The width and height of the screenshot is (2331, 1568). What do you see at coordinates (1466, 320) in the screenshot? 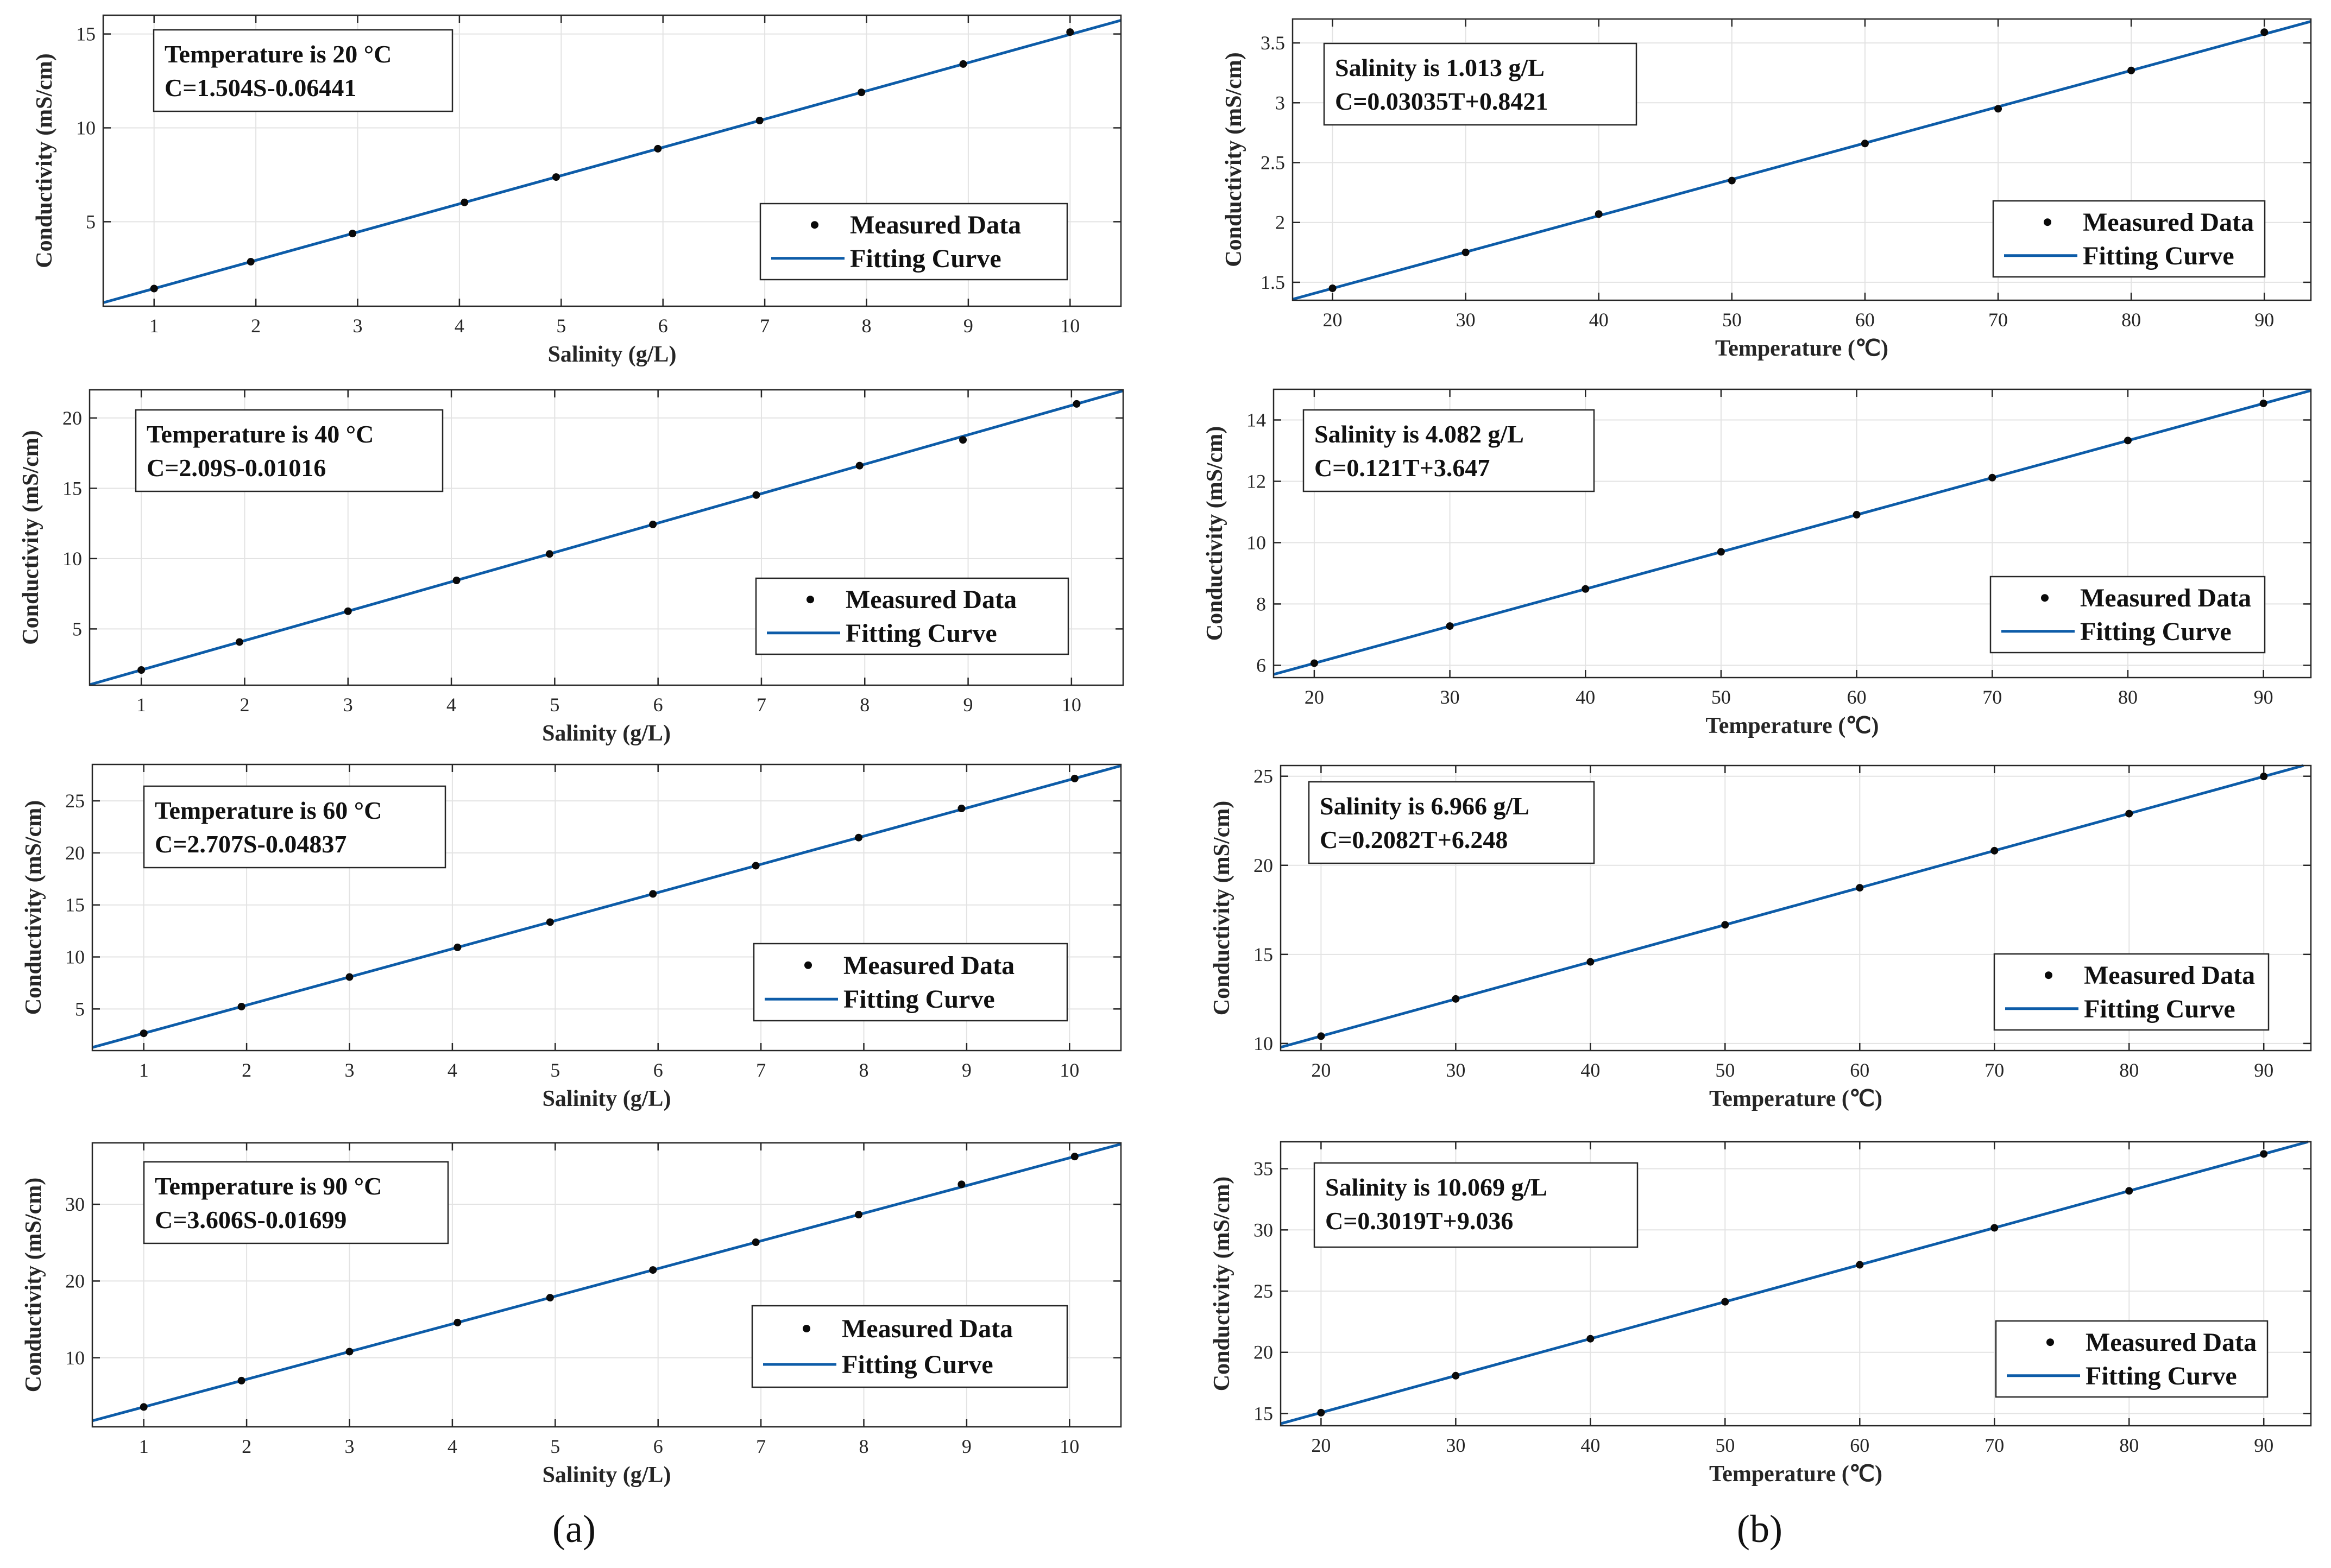
I see `x-tick-label: 30` at bounding box center [1466, 320].